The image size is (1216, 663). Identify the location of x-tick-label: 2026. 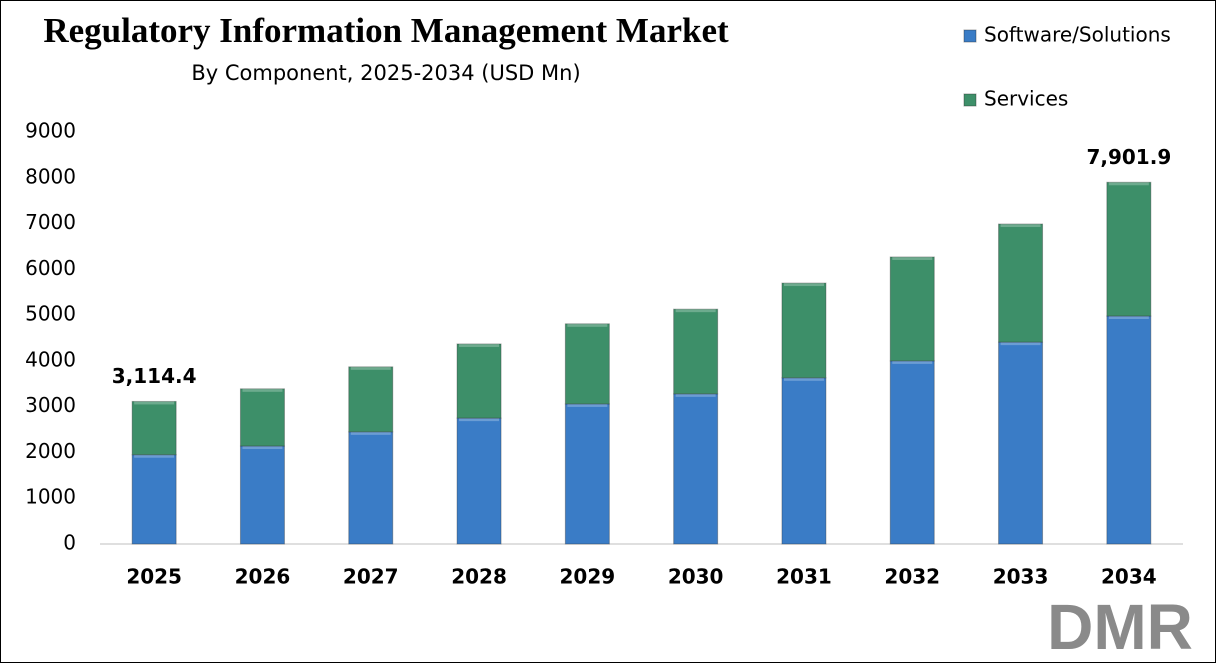
(263, 577).